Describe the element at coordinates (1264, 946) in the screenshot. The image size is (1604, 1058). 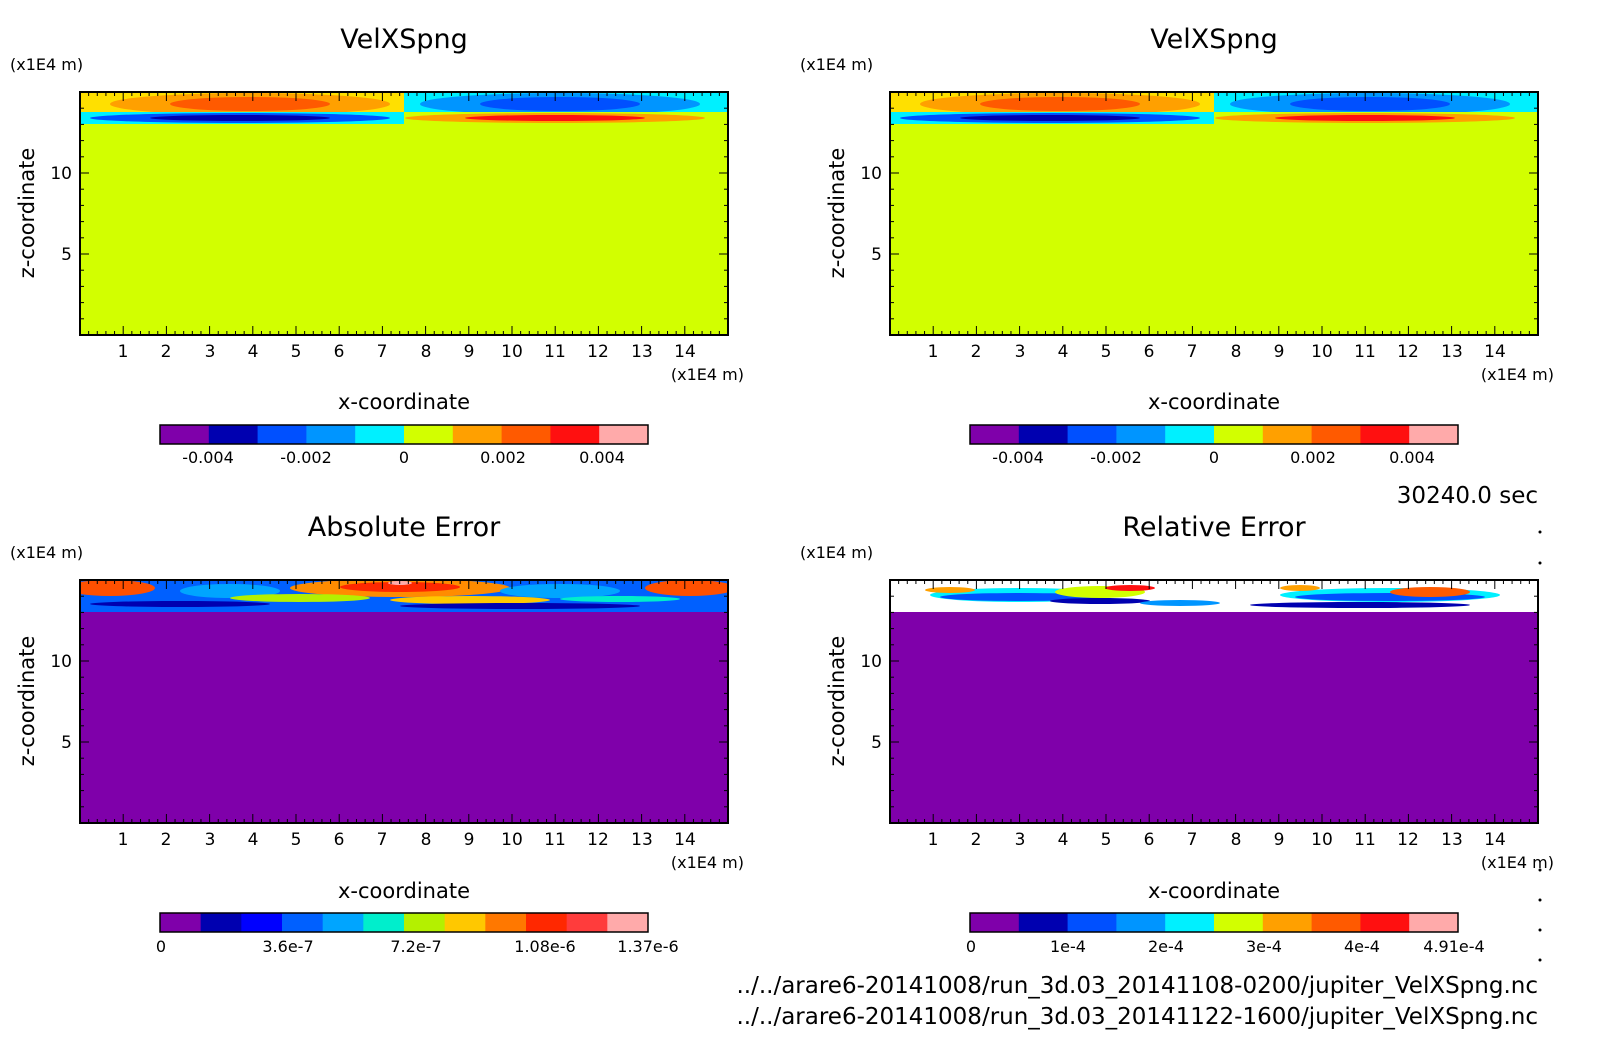
I see `colorbar-label: 3e-4` at that location.